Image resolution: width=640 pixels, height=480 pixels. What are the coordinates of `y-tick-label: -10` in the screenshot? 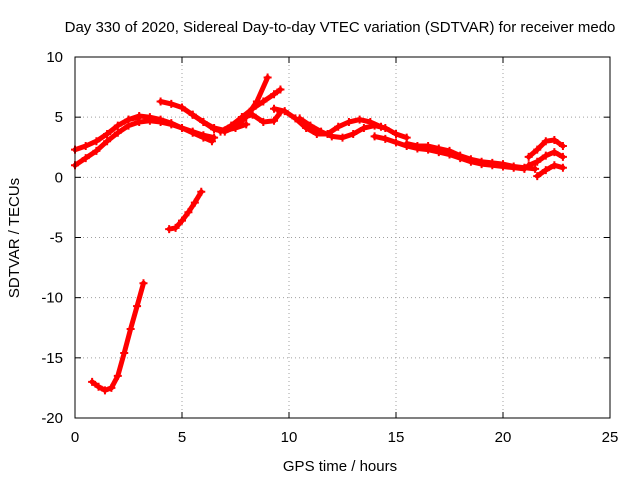 It's located at (52, 298).